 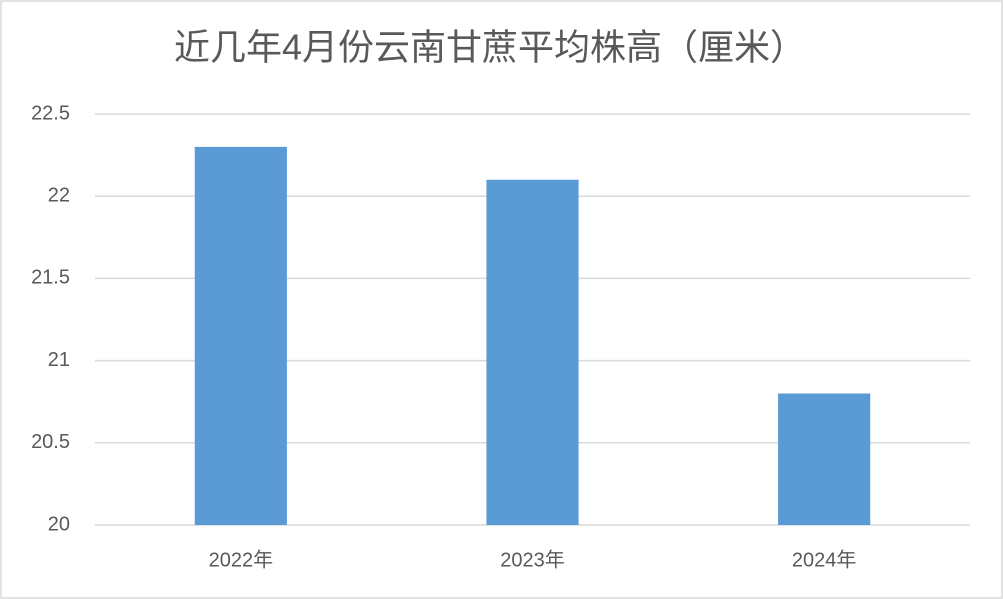 What do you see at coordinates (59, 524) in the screenshot?
I see `y-tick-label: 20` at bounding box center [59, 524].